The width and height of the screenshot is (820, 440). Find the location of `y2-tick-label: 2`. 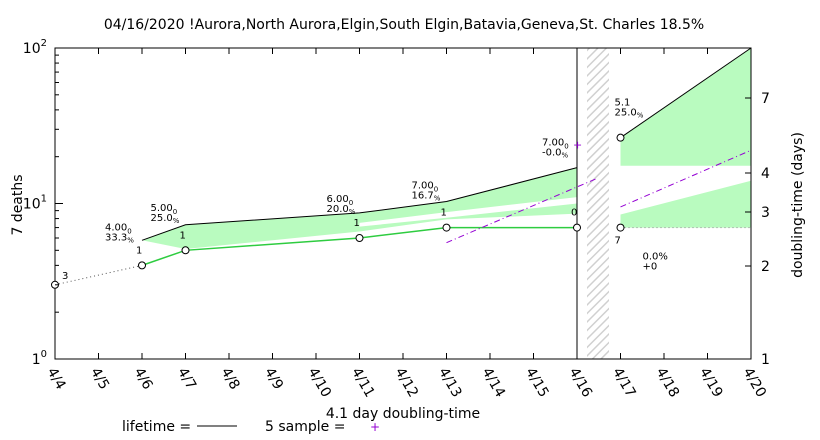

y2-tick-label: 2 is located at coordinates (765, 267).